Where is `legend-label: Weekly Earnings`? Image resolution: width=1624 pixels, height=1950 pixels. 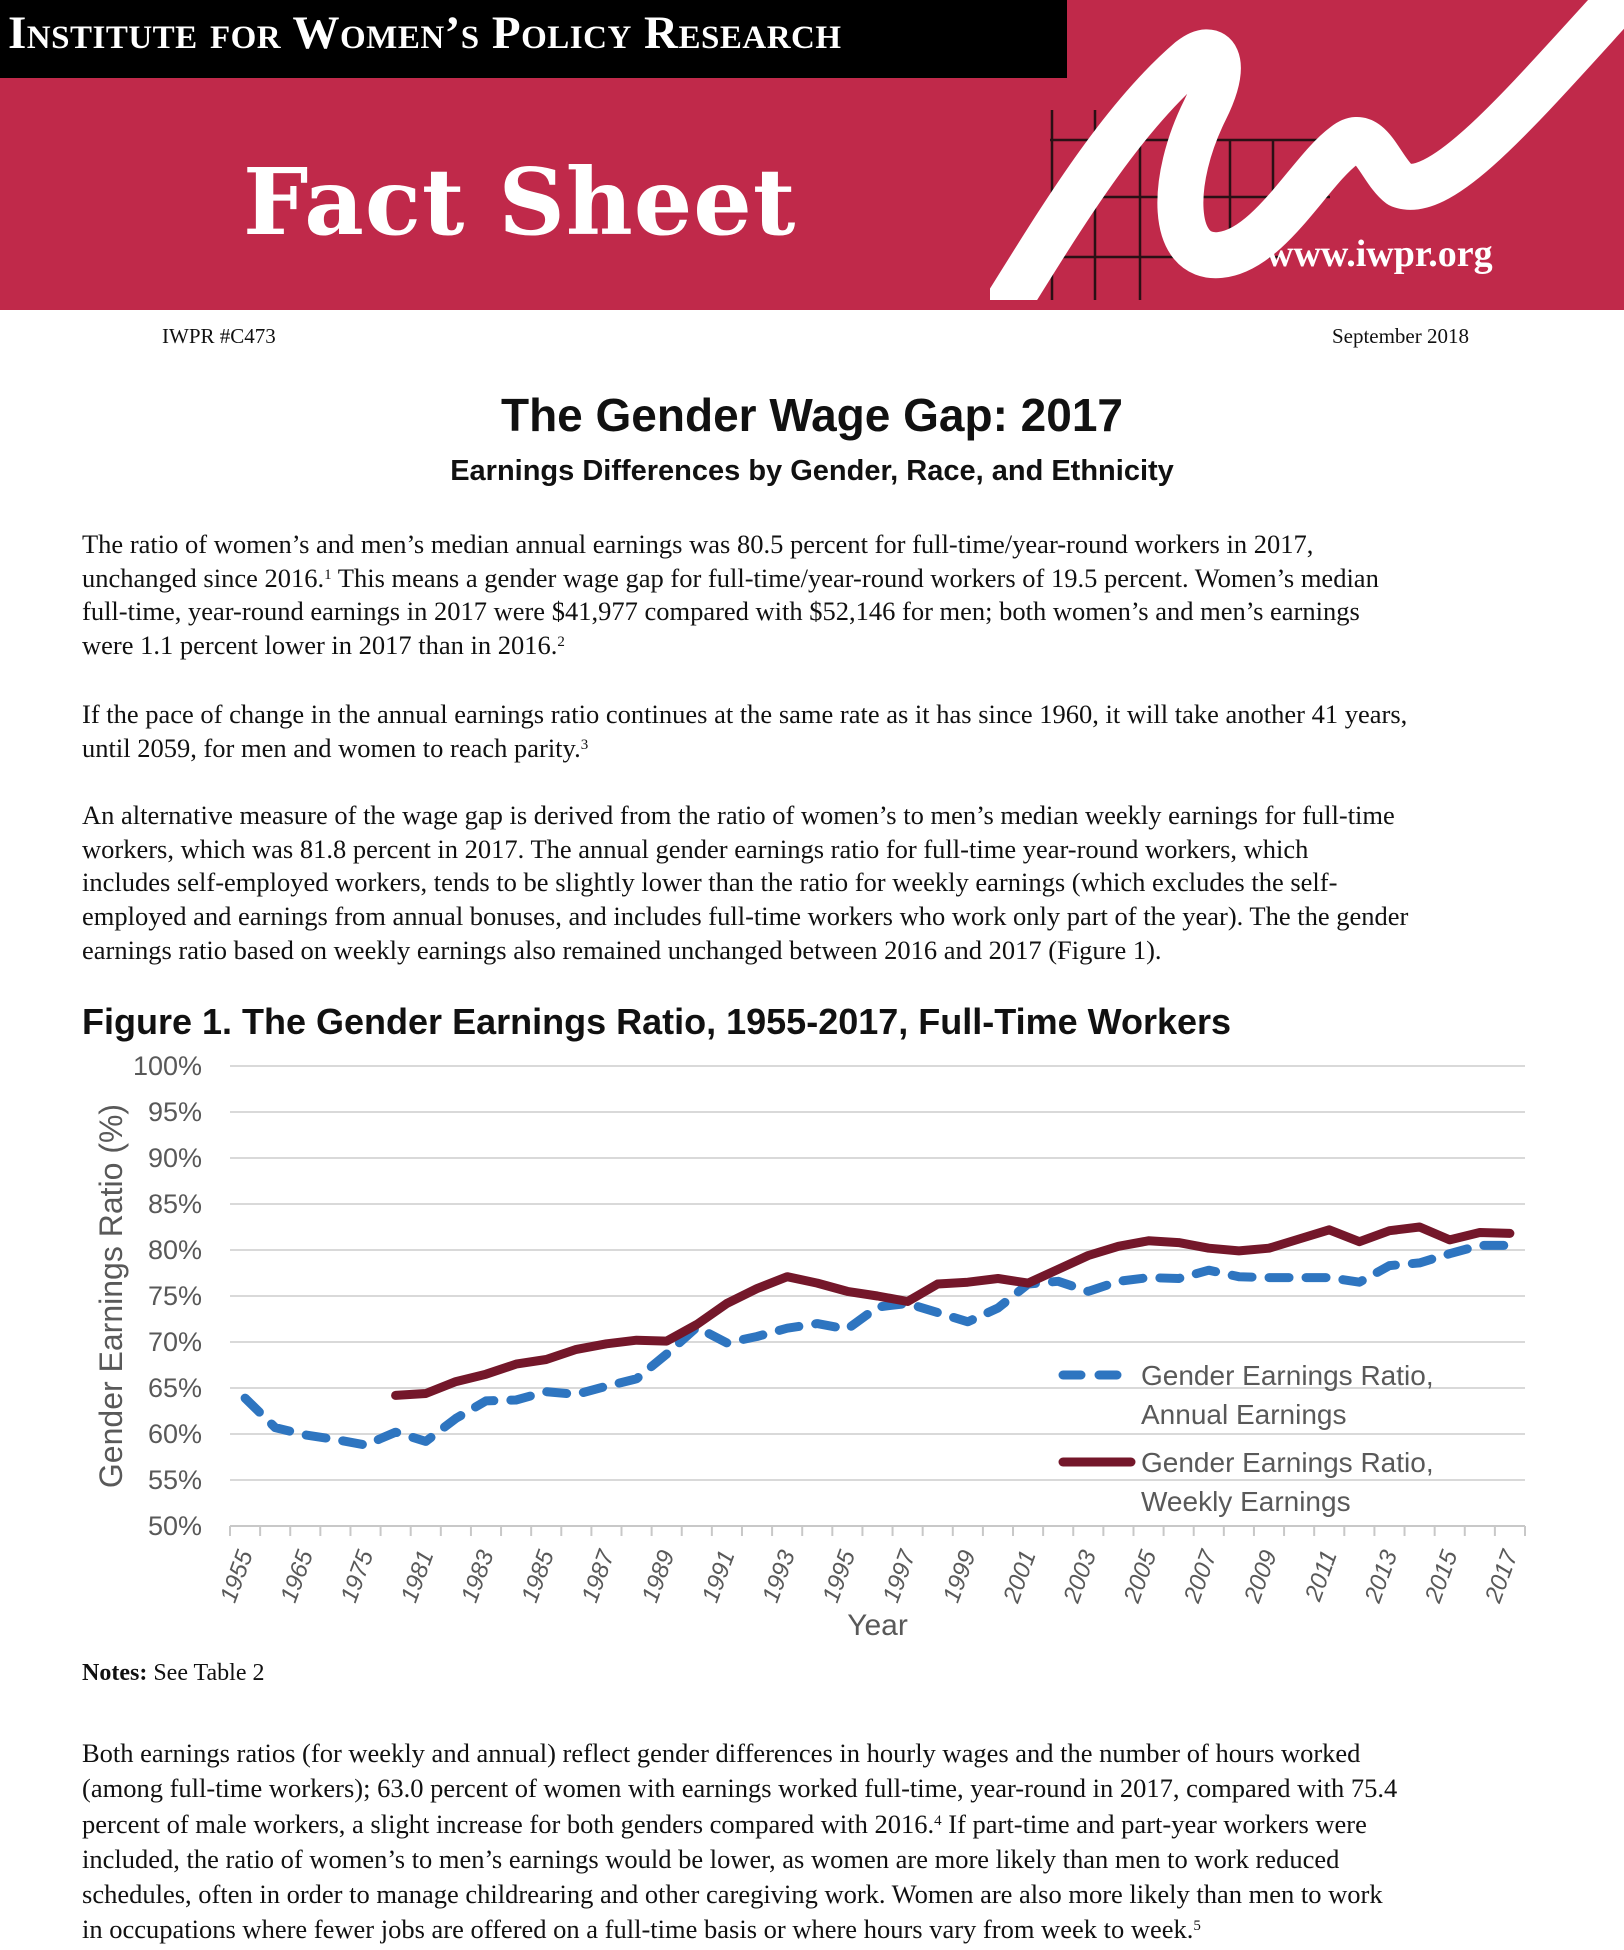 legend-label: Weekly Earnings is located at coordinates (1246, 1501).